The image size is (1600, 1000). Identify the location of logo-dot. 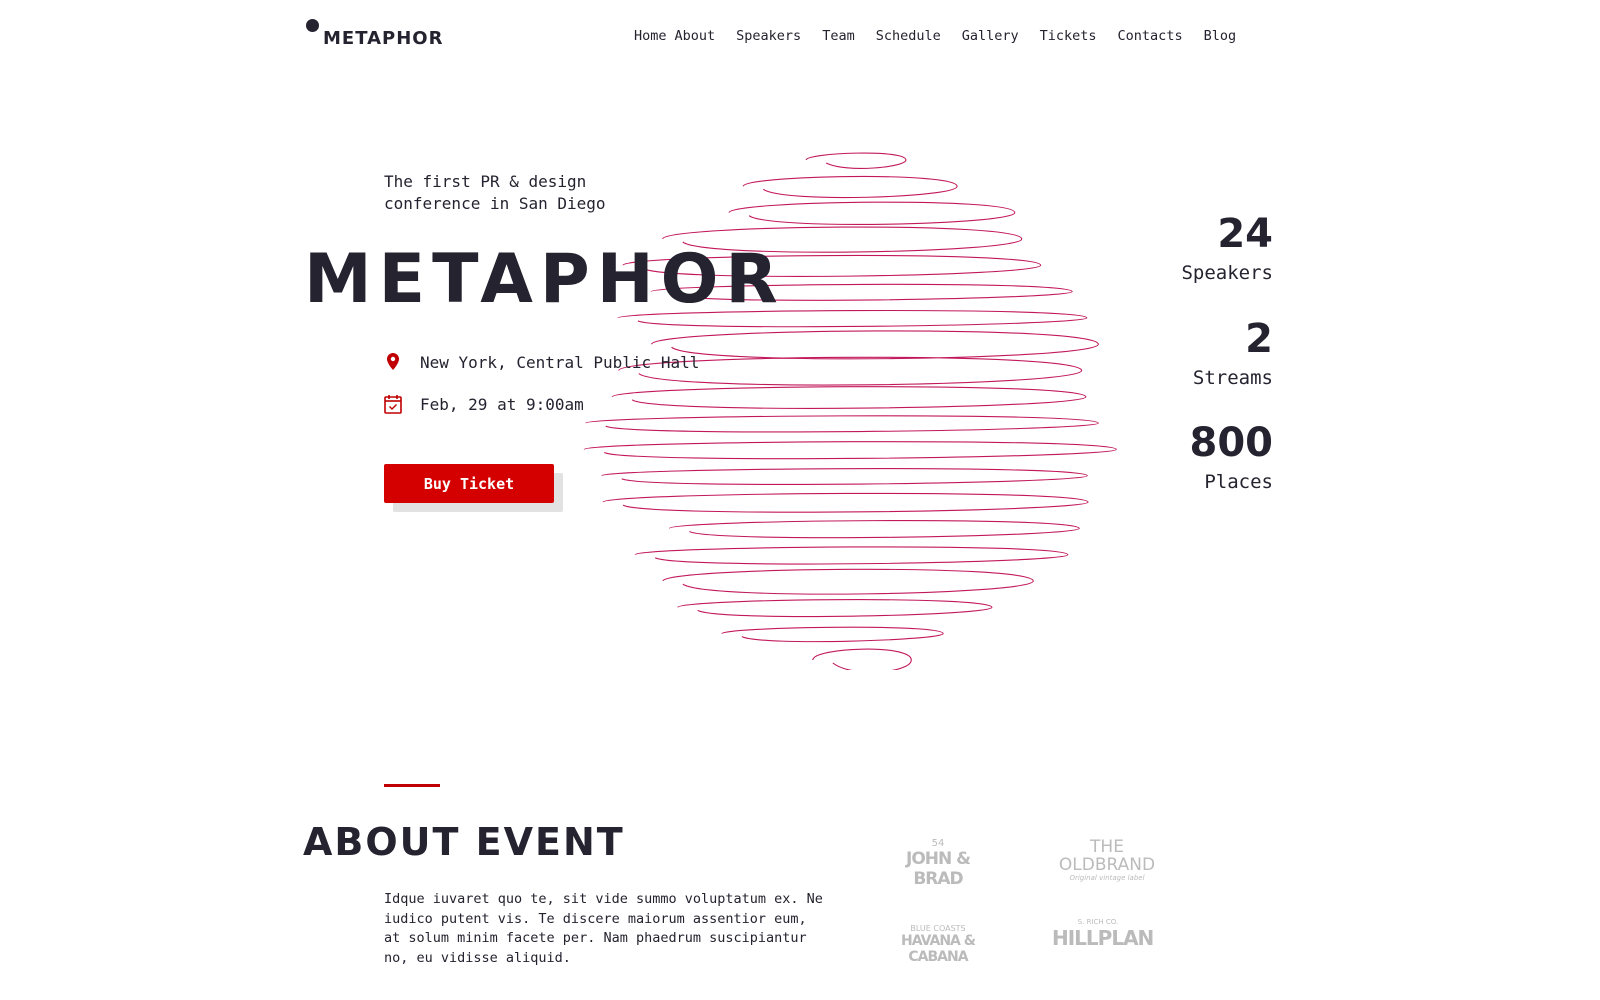
(312, 25).